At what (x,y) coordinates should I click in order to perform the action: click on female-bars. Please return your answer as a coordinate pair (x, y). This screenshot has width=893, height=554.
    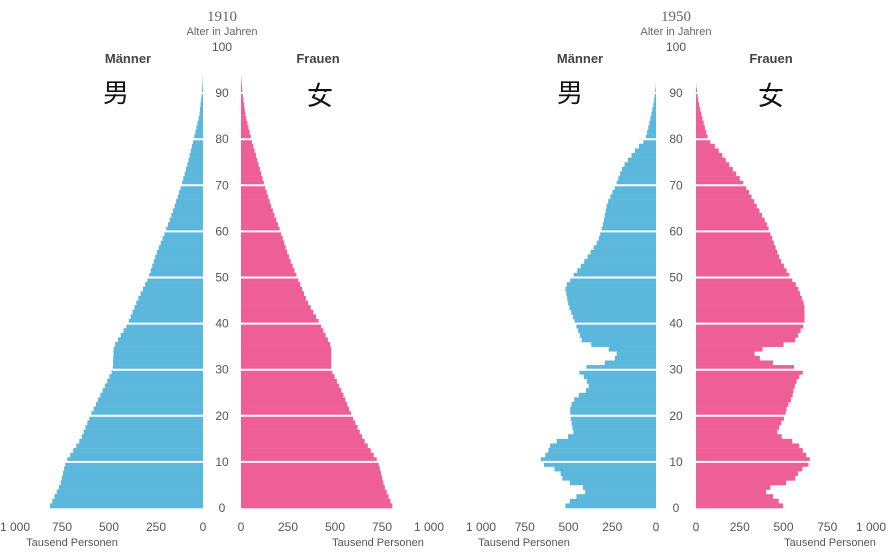
    Looking at the image, I should click on (317, 291).